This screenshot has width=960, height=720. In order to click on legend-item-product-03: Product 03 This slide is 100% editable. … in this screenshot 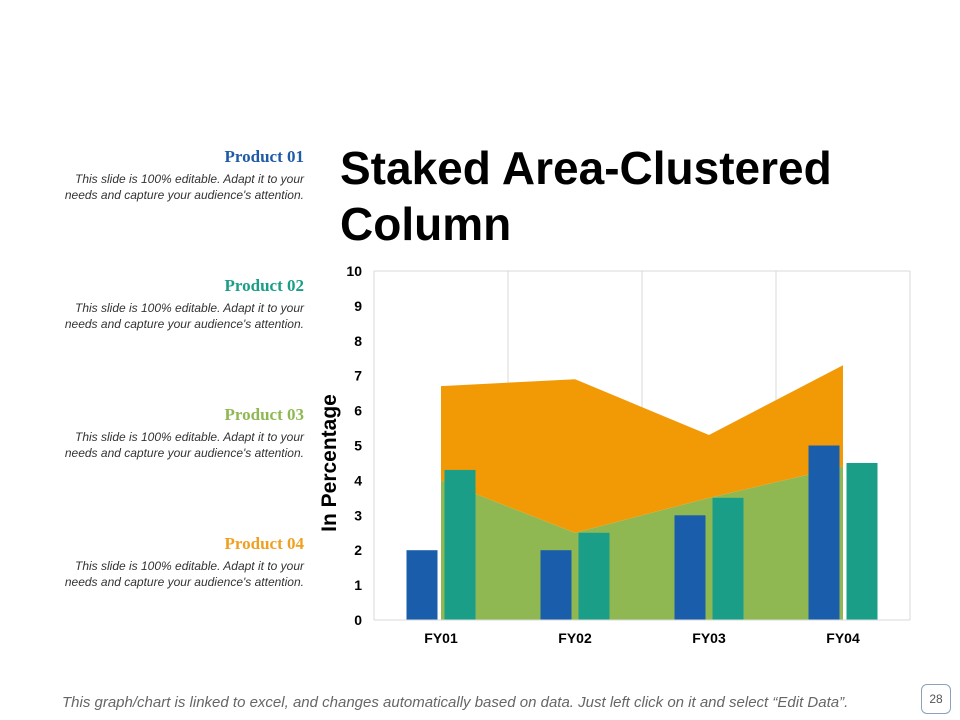, I will do `click(182, 433)`.